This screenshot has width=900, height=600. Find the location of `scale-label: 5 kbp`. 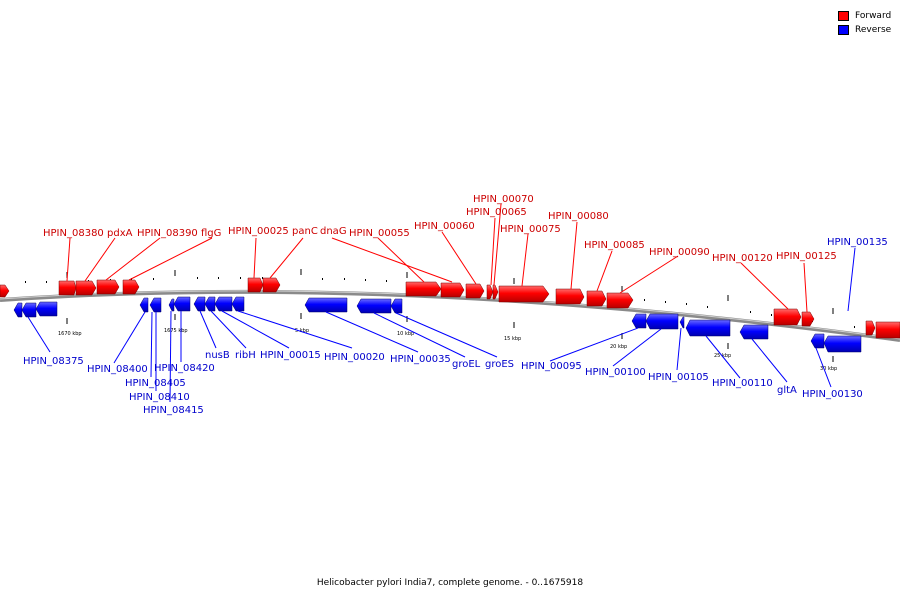

scale-label: 5 kbp is located at coordinates (302, 331).